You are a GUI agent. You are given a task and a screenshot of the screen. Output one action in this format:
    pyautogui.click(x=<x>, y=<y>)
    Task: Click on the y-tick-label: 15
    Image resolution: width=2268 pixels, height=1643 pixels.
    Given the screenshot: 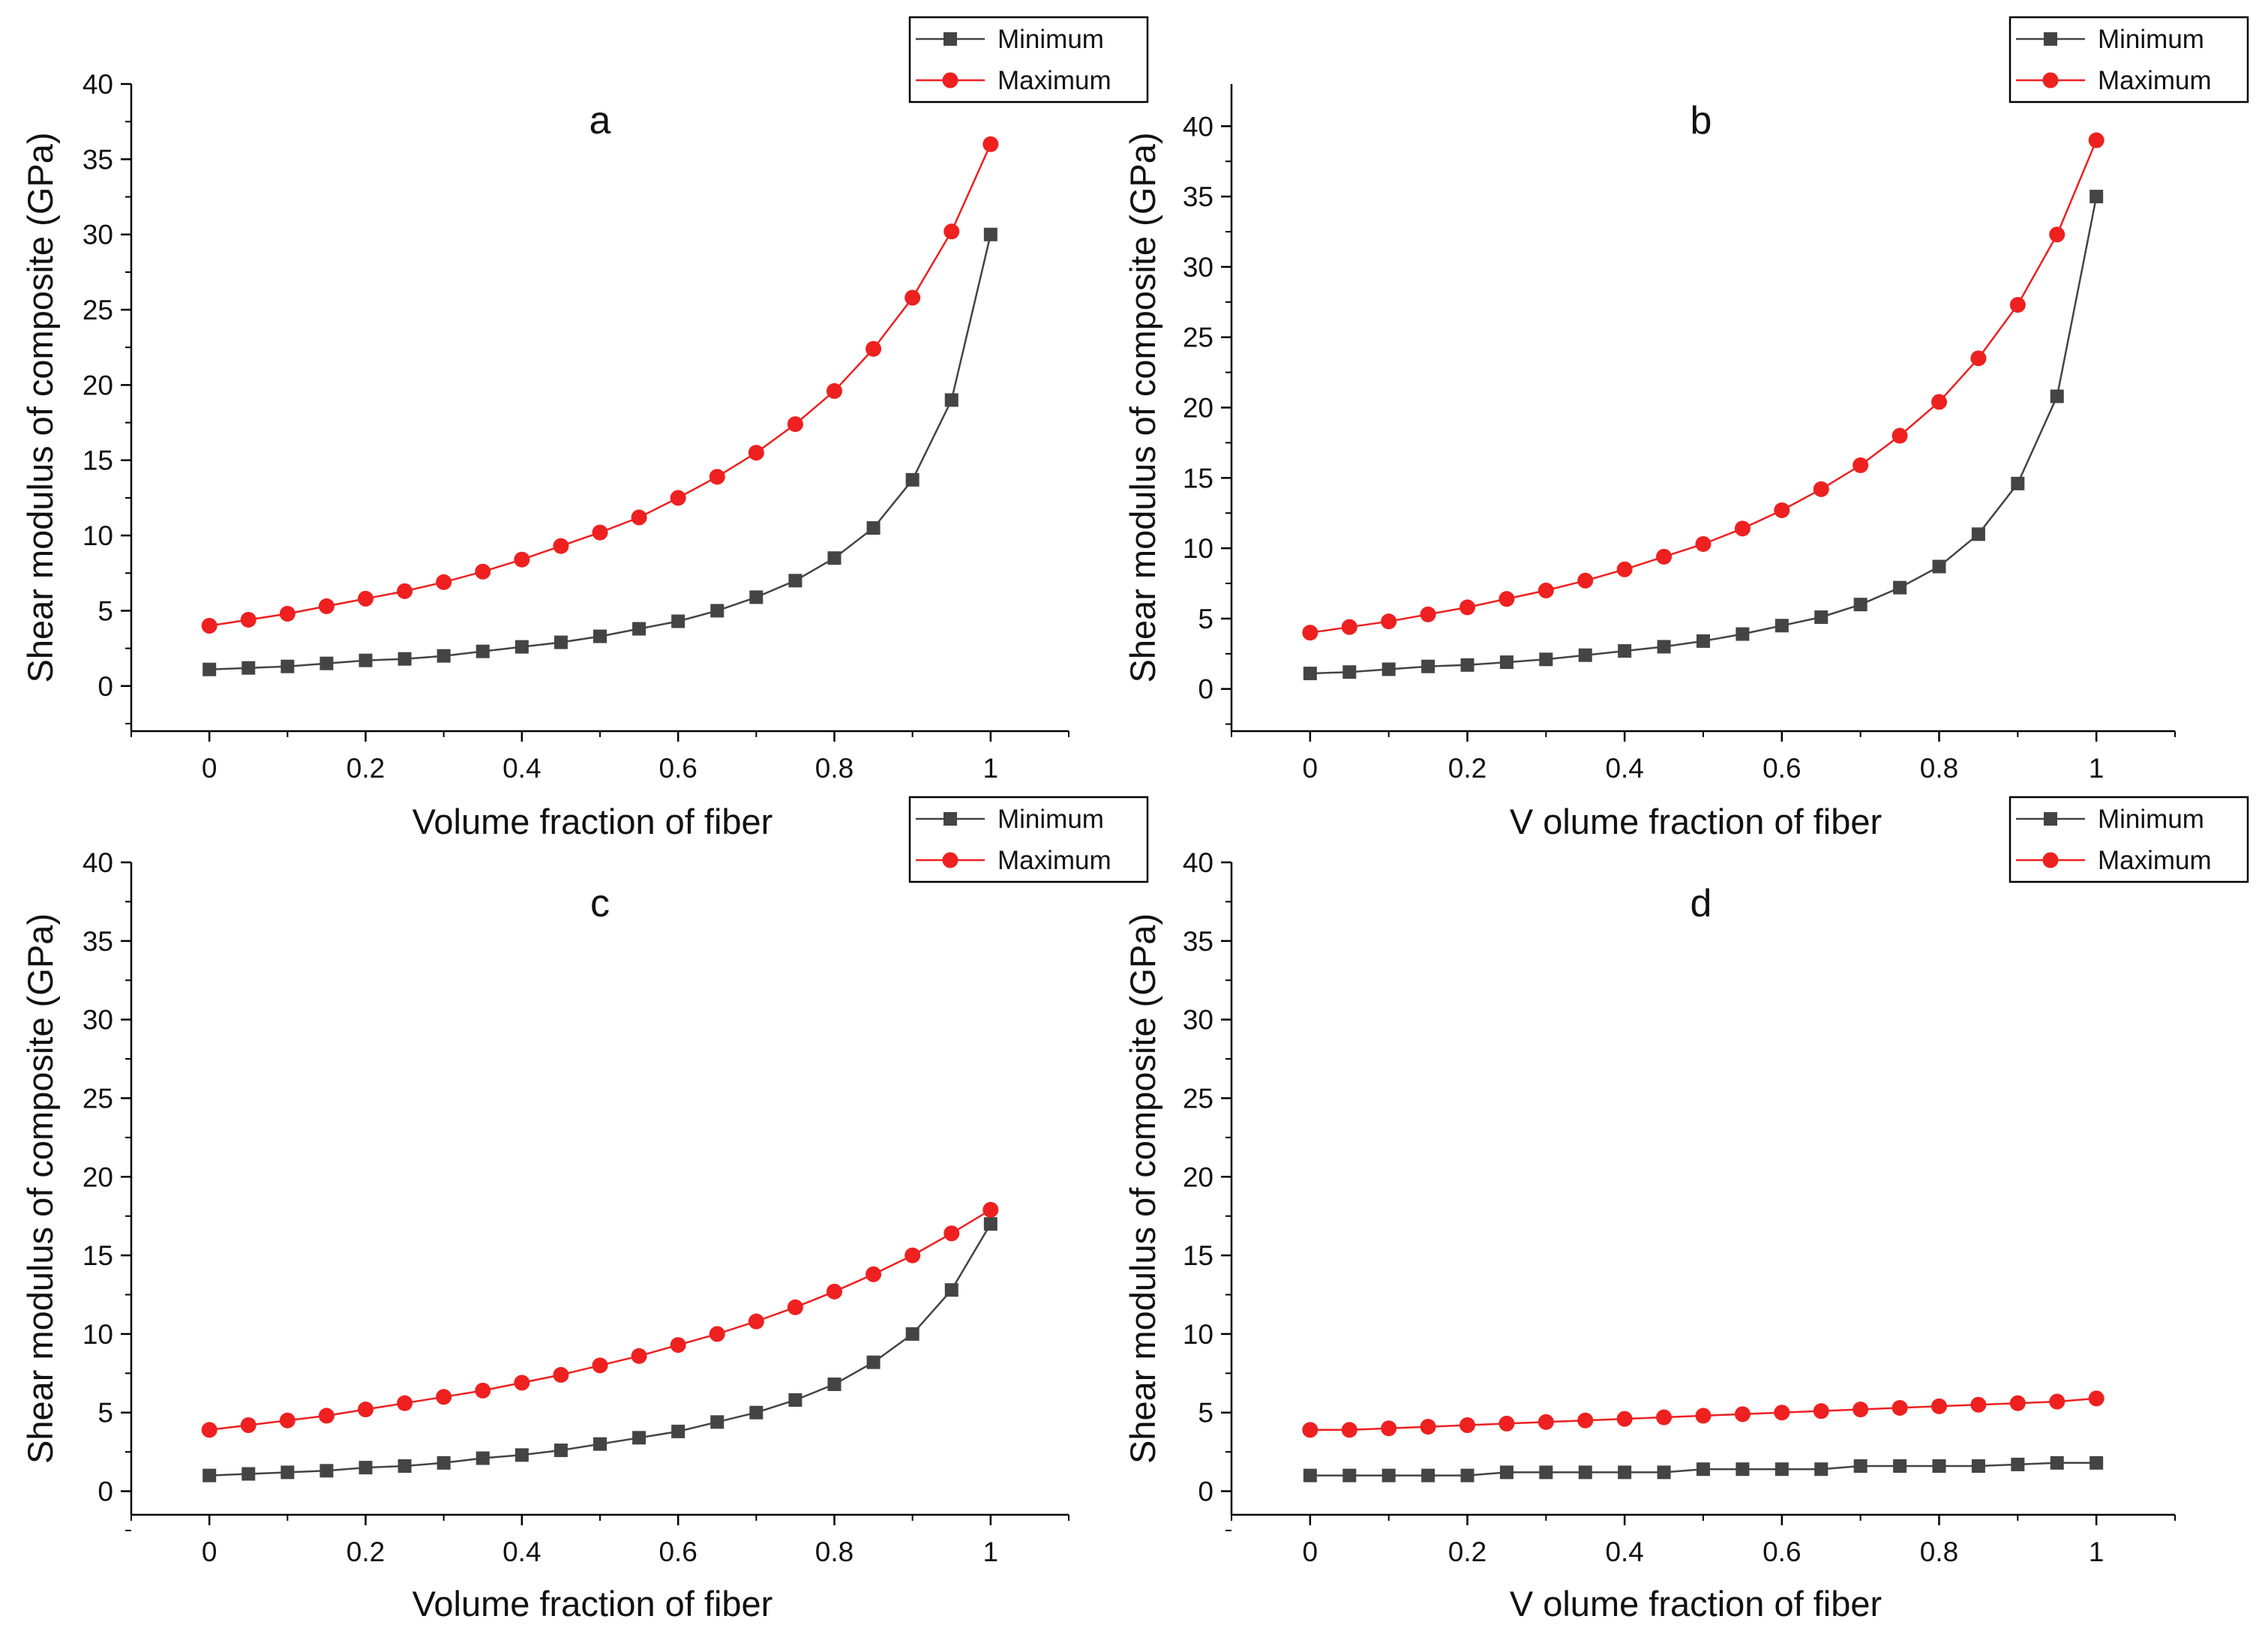 What is the action you would take?
    pyautogui.click(x=97, y=460)
    